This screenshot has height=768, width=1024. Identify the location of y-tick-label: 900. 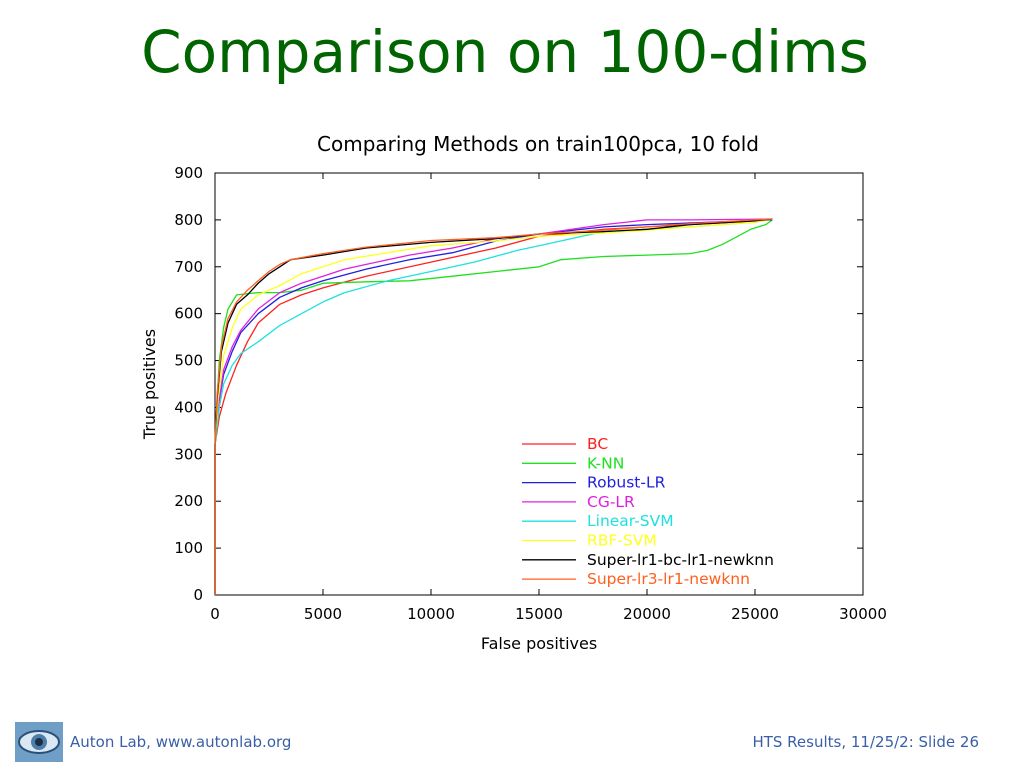
(188, 173).